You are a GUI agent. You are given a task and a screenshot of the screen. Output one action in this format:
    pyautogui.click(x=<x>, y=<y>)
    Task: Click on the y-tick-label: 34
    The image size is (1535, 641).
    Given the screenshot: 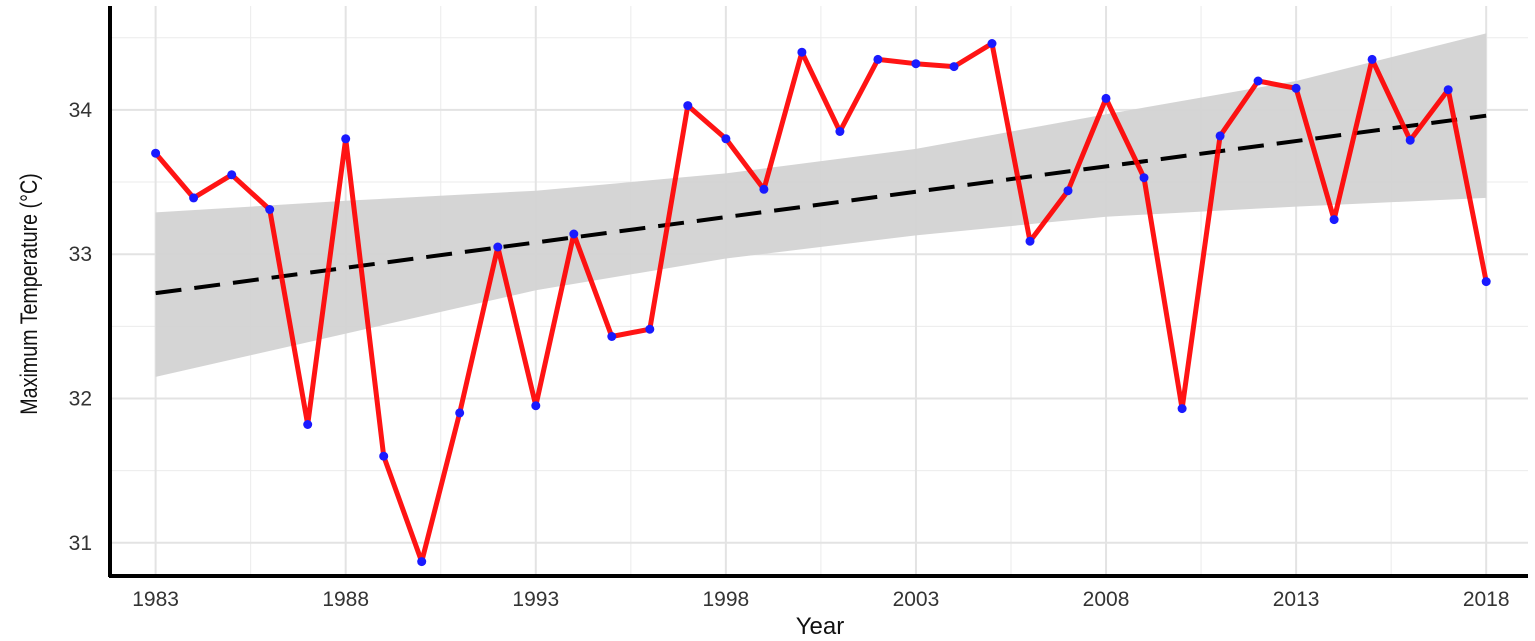 What is the action you would take?
    pyautogui.click(x=81, y=110)
    